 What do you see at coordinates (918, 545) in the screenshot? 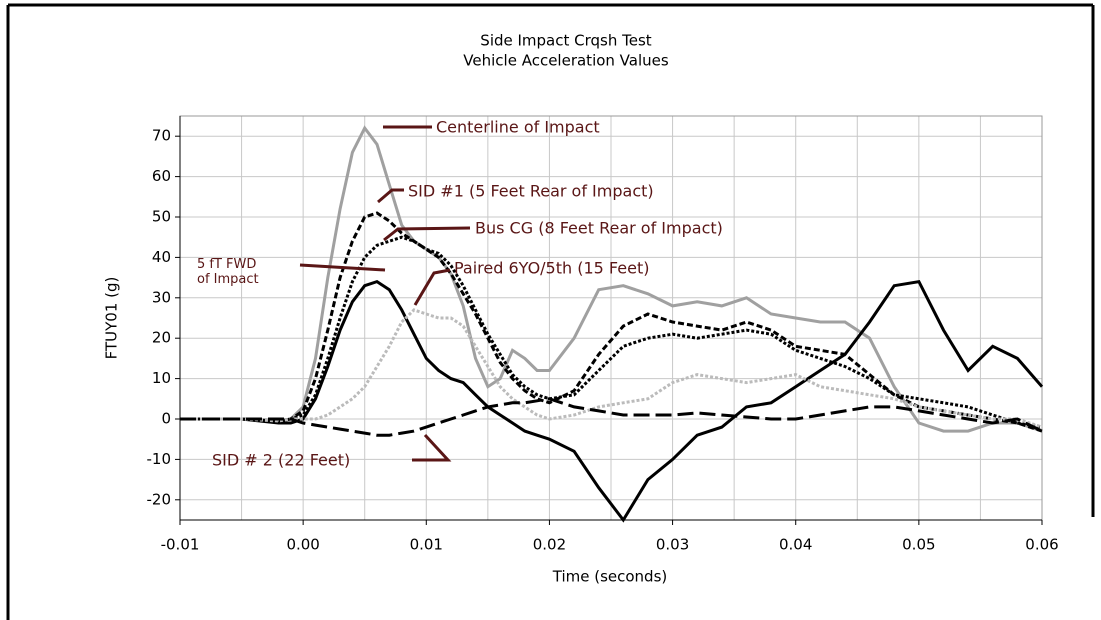
I see `x-tick-label: 0.05` at bounding box center [918, 545].